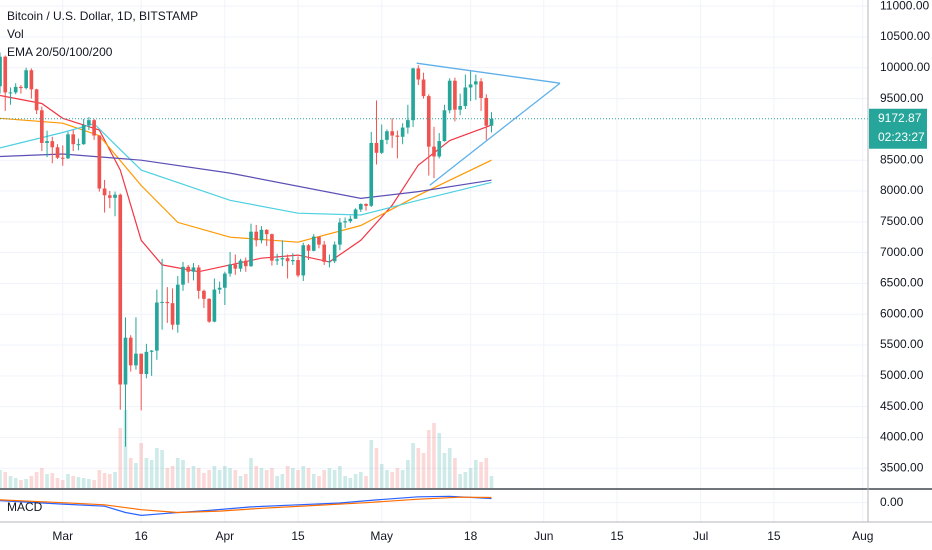  I want to click on y-tick-label: 9500.00, so click(902, 98).